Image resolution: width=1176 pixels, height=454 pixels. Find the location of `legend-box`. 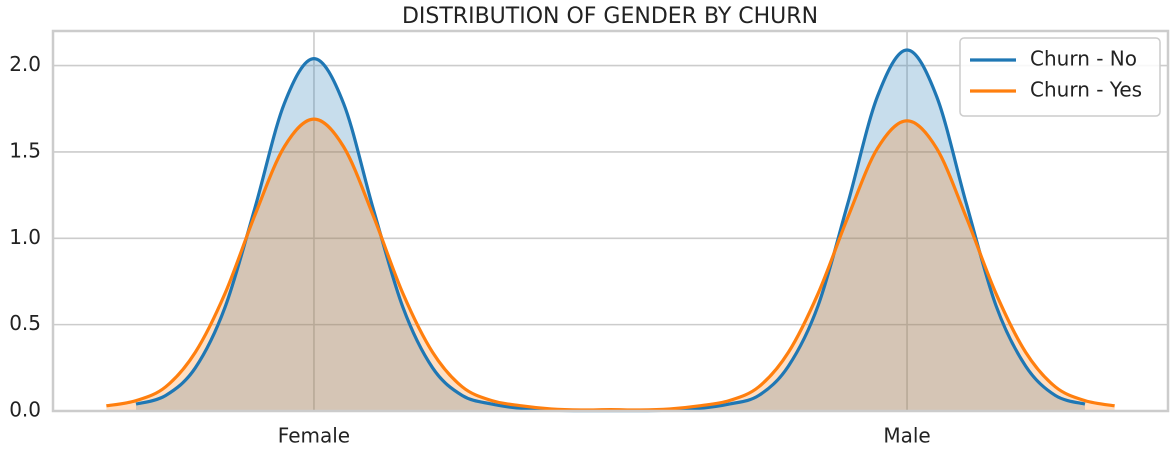

legend-box is located at coordinates (1060, 77).